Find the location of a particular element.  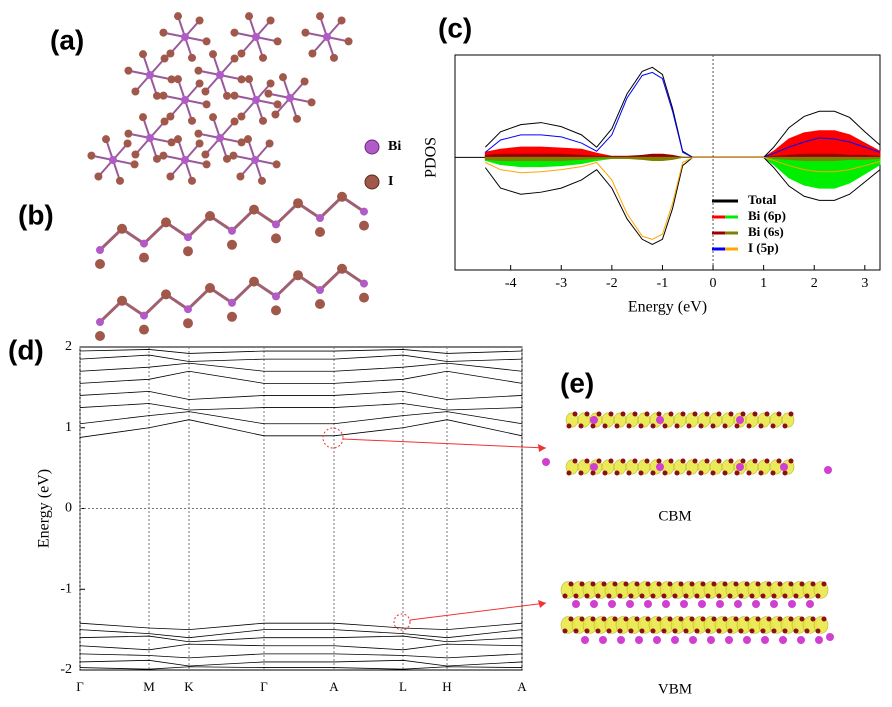

bond is located at coordinates (199, 298).